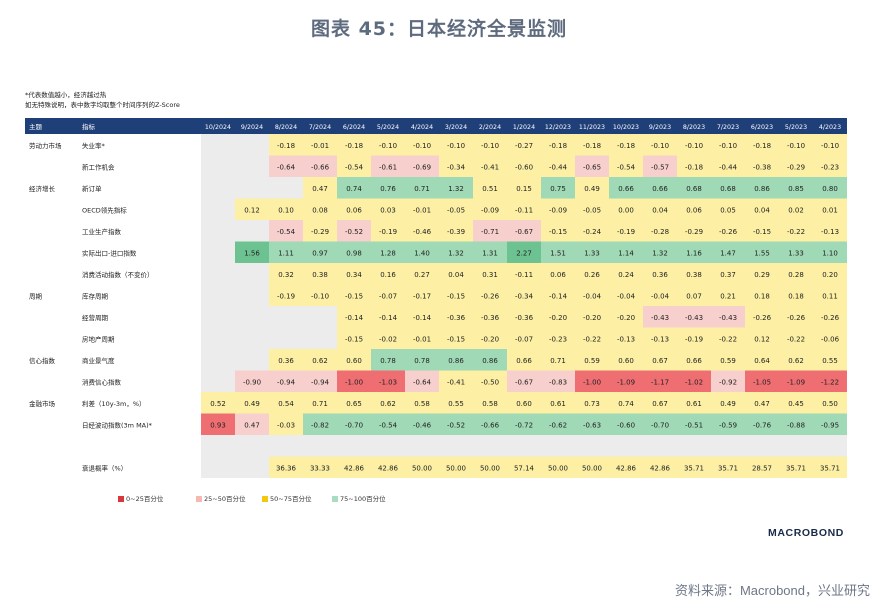  Describe the element at coordinates (286, 210) in the screenshot. I see `cell-value: 0.10` at that location.